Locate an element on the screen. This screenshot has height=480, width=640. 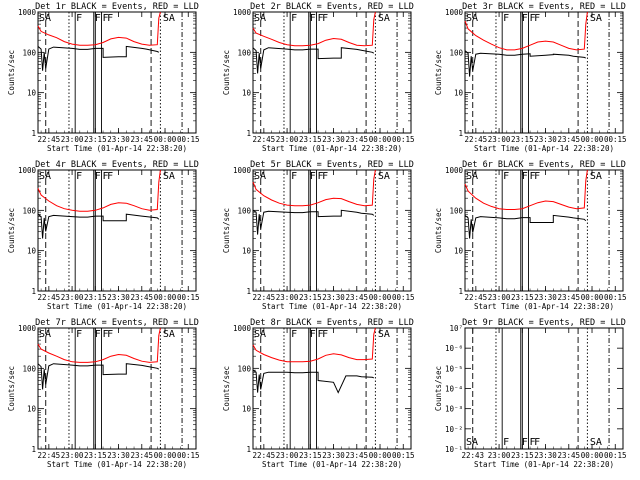
panel-title: Det 5r BLACK = Events, RED = LLD is located at coordinates (332, 165).